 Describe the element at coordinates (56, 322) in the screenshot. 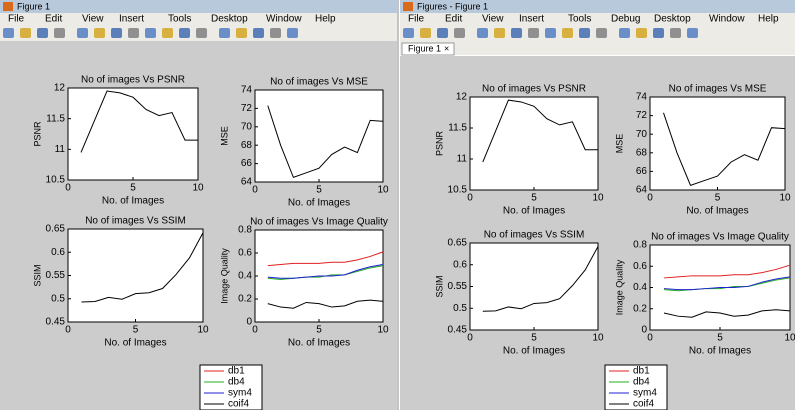

I see `y-tick-label: 0.45` at that location.